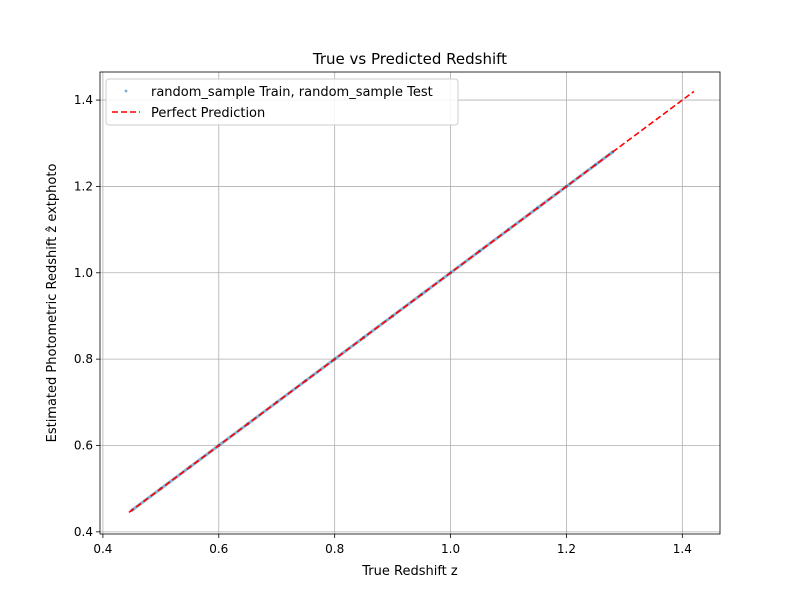  What do you see at coordinates (83, 273) in the screenshot?
I see `y-tick-label: 1.0` at bounding box center [83, 273].